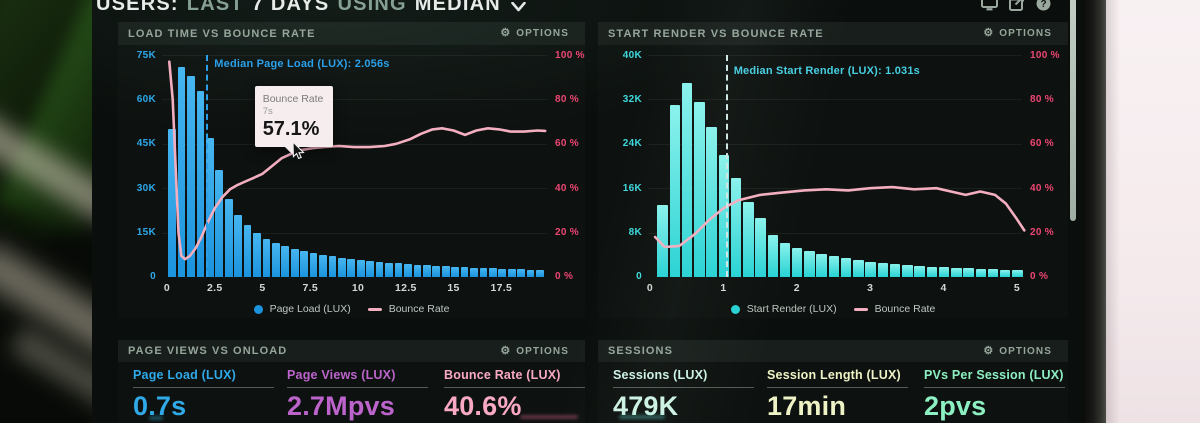  What do you see at coordinates (518, 6) in the screenshot?
I see `chevron-down-icon` at bounding box center [518, 6].